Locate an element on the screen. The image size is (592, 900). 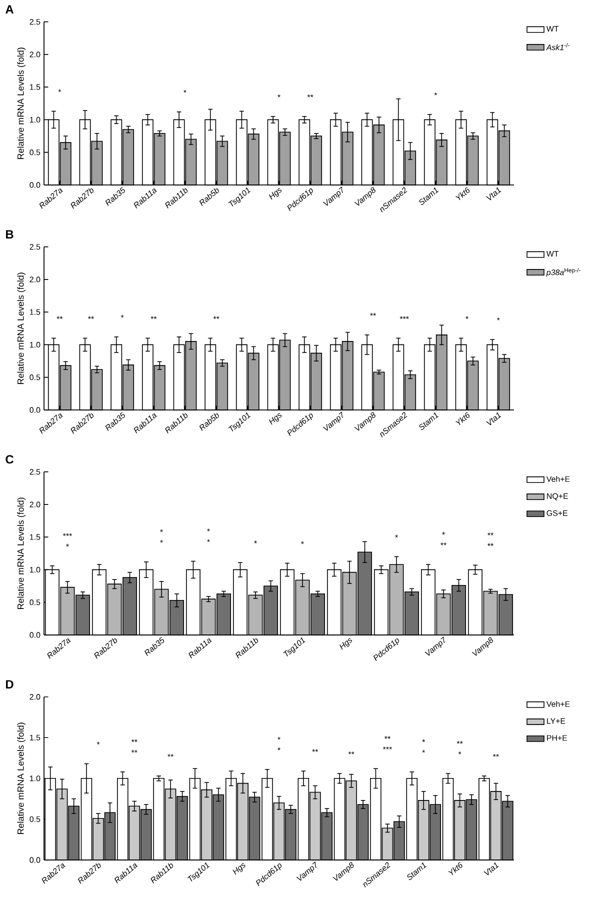
chart-title: A is located at coordinates (10, 9).